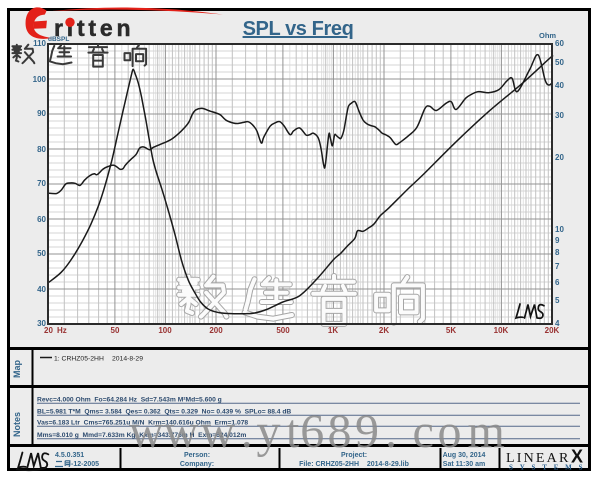 The width and height of the screenshot is (600, 480). What do you see at coordinates (58, 39) in the screenshot?
I see `svg-text: dBSPL` at bounding box center [58, 39].